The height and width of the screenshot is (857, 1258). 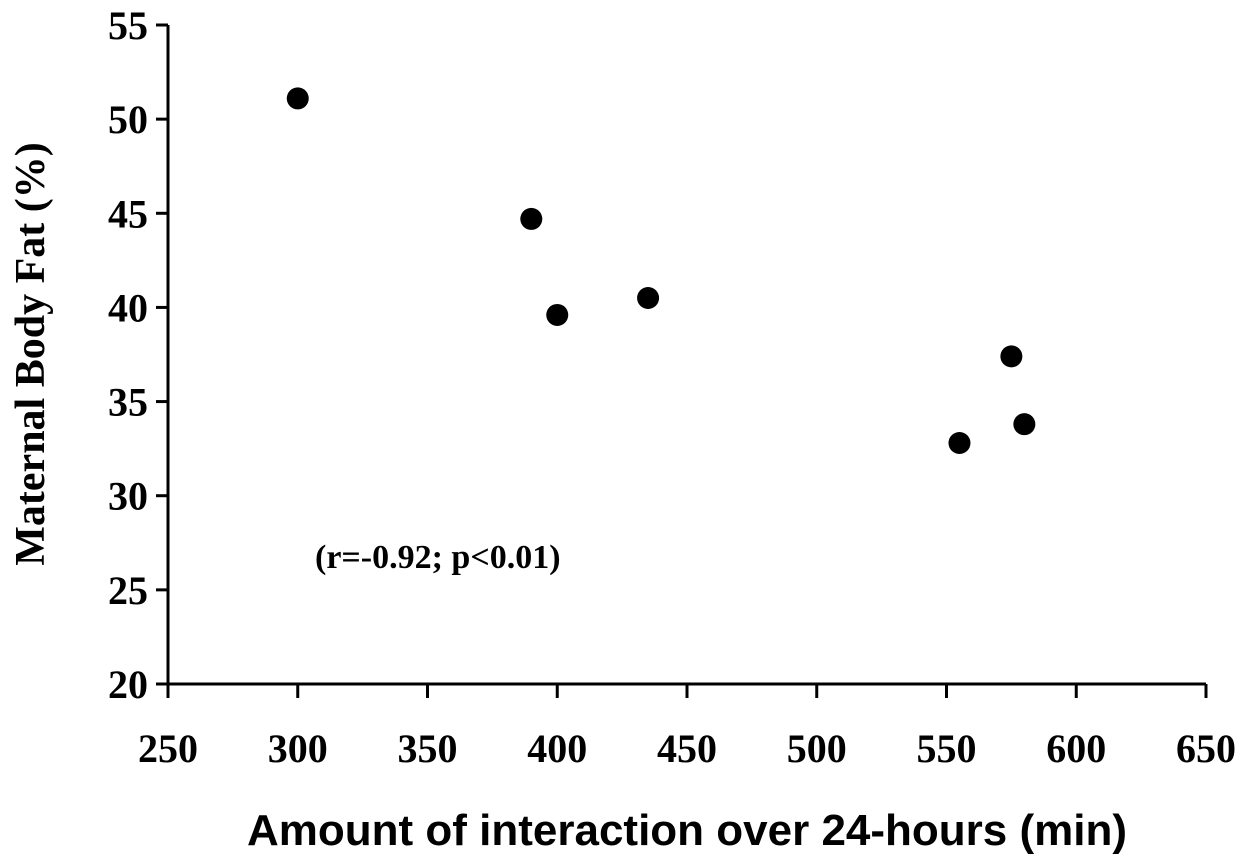 What do you see at coordinates (128, 119) in the screenshot?
I see `y-tick-label: 50` at bounding box center [128, 119].